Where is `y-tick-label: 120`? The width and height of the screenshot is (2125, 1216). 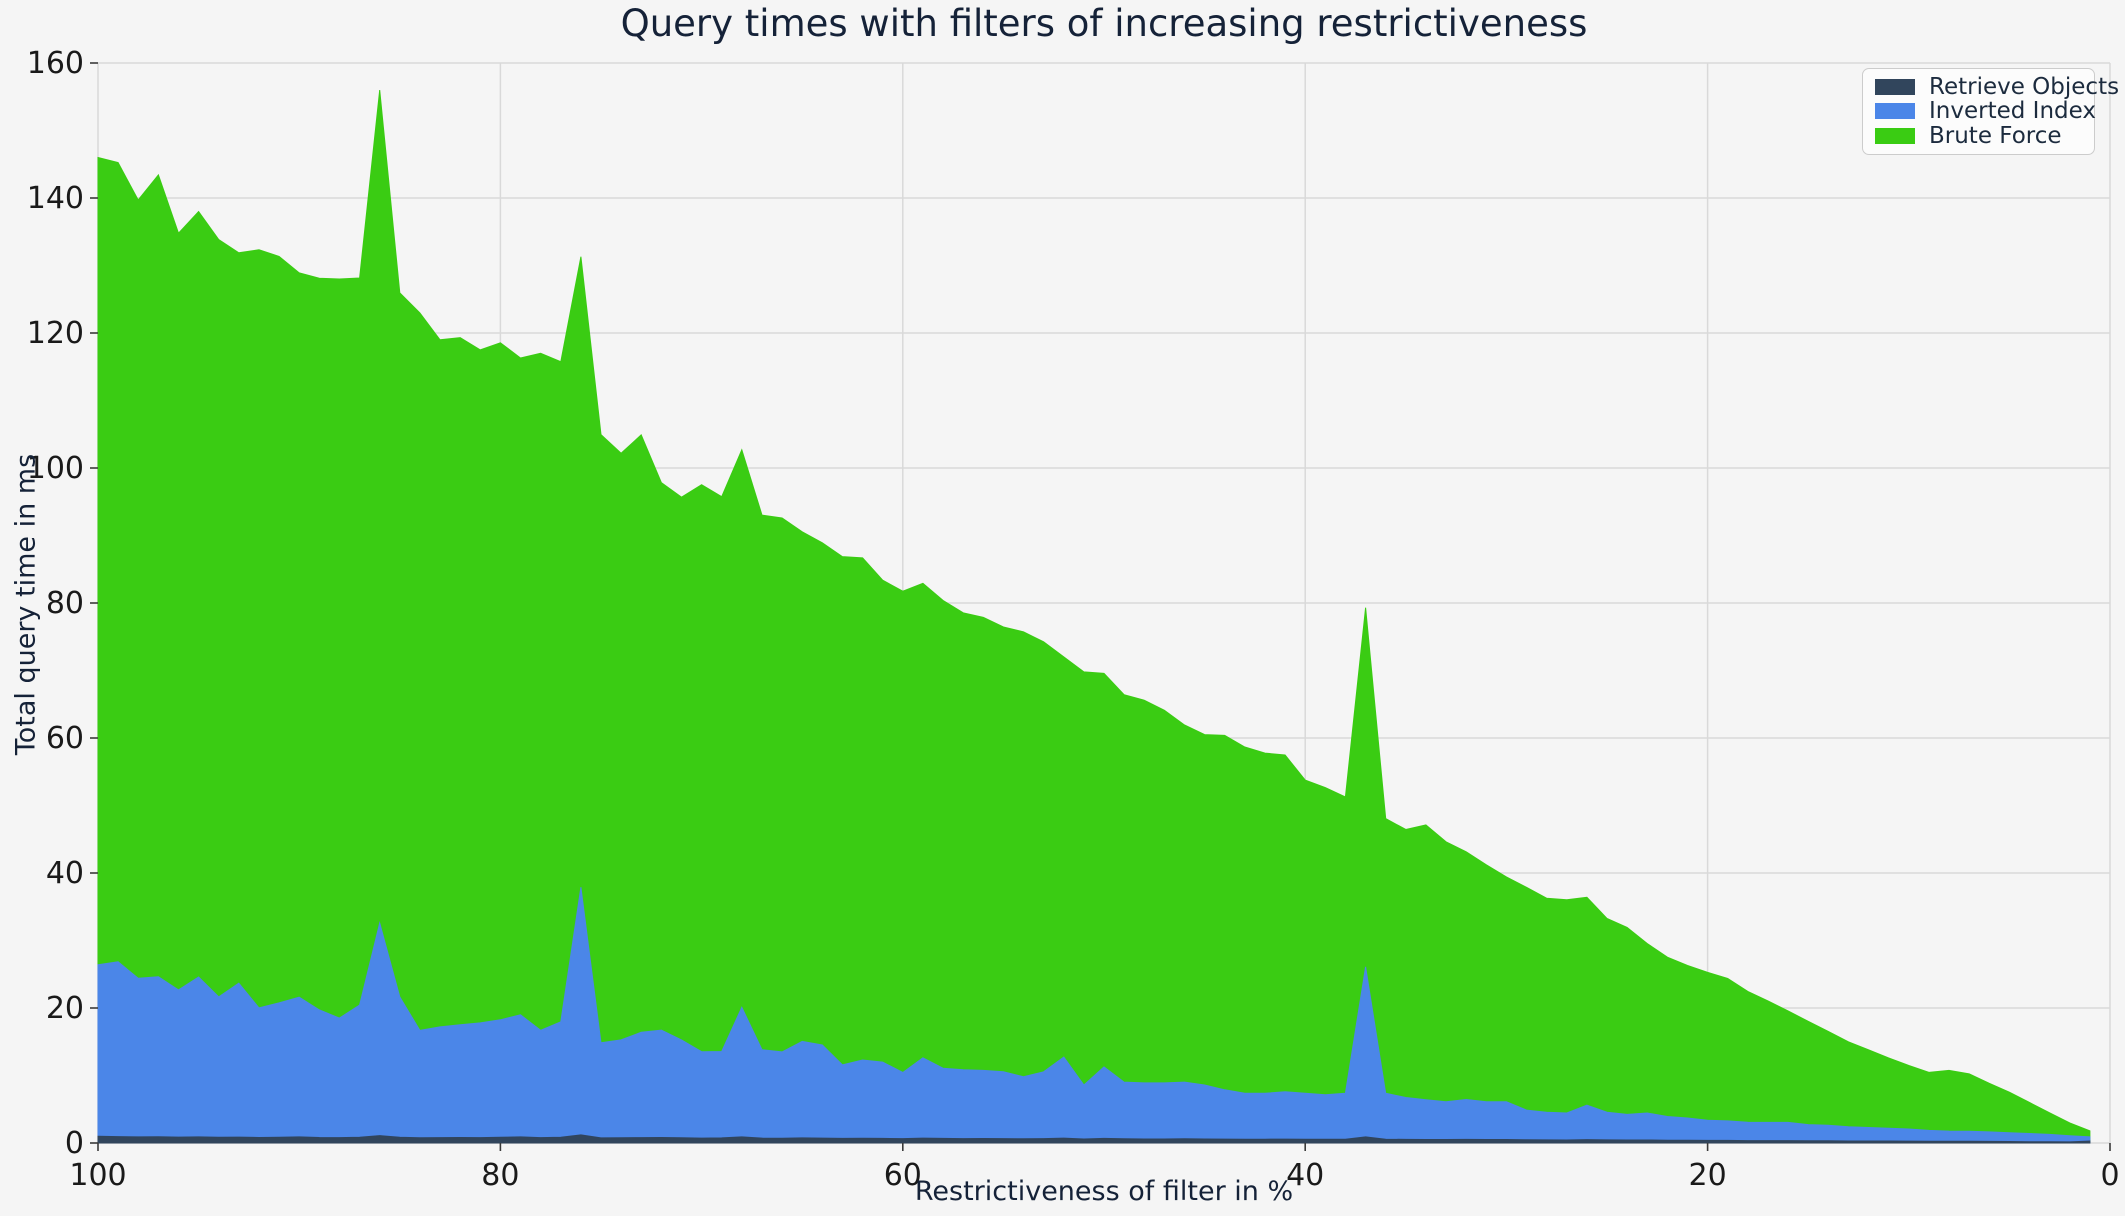
y-tick-label: 120 is located at coordinates (55, 333).